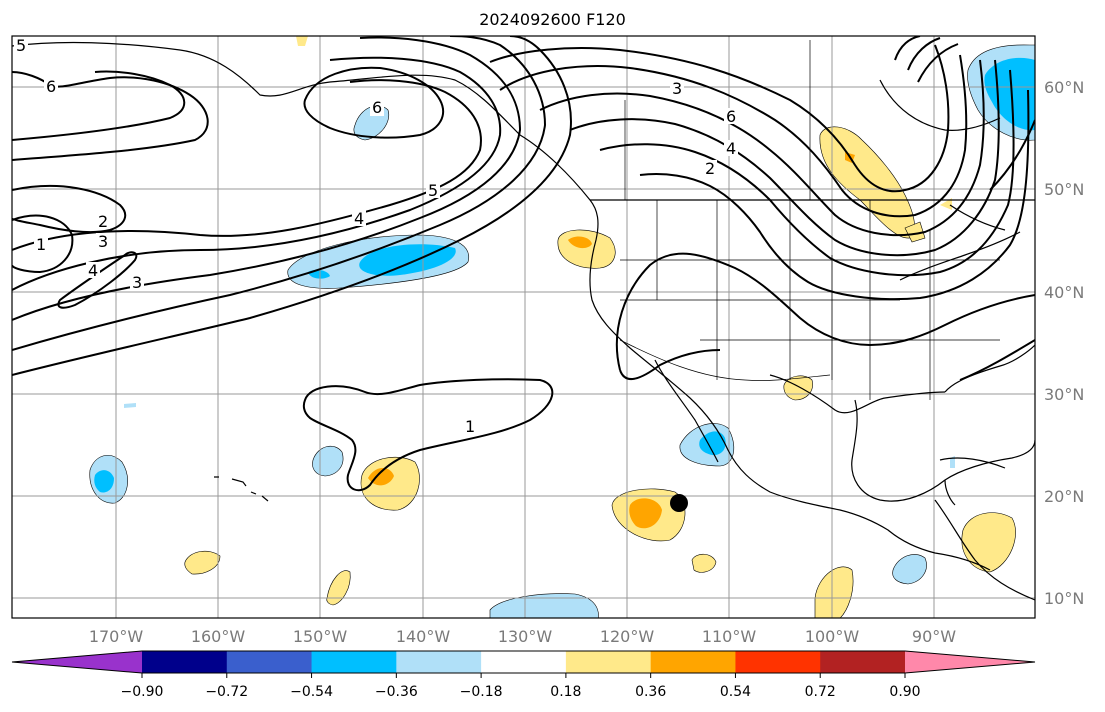 The image size is (1105, 712). I want to click on lon-label: 150°W, so click(320, 636).